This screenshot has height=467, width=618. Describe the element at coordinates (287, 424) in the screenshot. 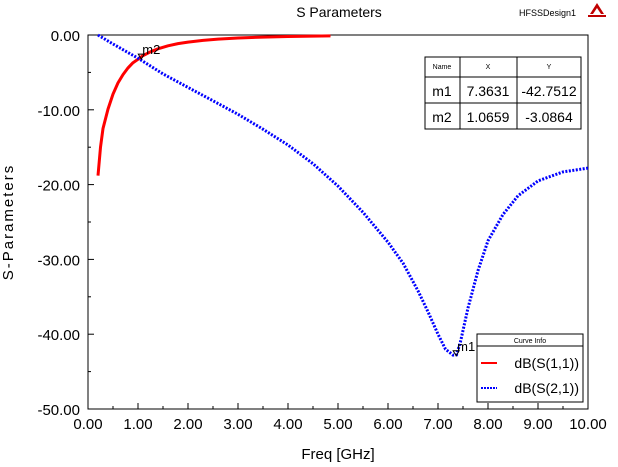

I see `x-tick-label: 4.00` at that location.